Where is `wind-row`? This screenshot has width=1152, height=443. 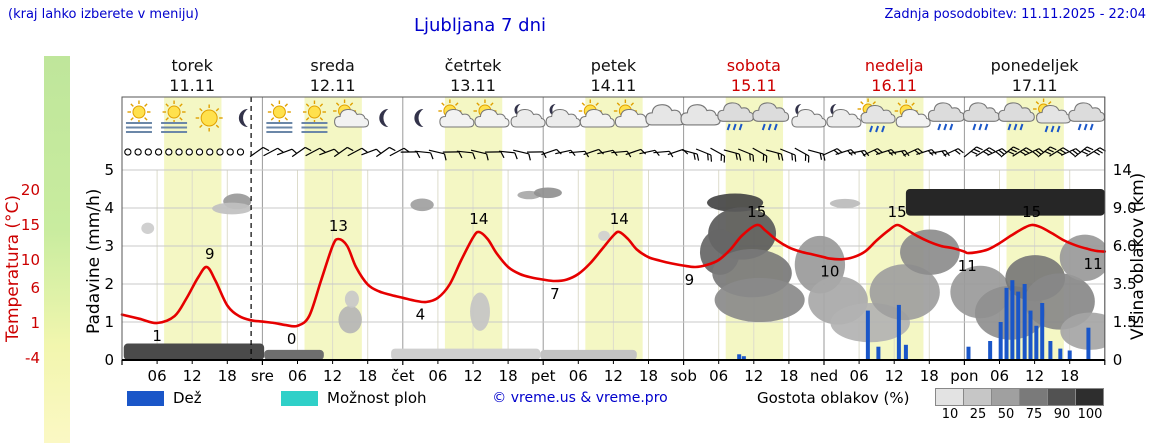 wind-row is located at coordinates (615, 154).